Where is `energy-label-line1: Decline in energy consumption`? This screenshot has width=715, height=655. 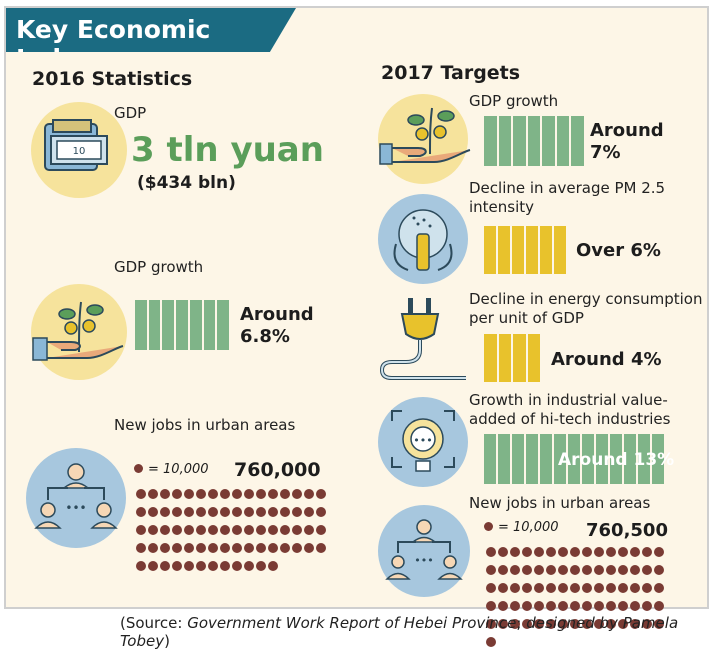 energy-label-line1: Decline in energy consumption is located at coordinates (586, 299).